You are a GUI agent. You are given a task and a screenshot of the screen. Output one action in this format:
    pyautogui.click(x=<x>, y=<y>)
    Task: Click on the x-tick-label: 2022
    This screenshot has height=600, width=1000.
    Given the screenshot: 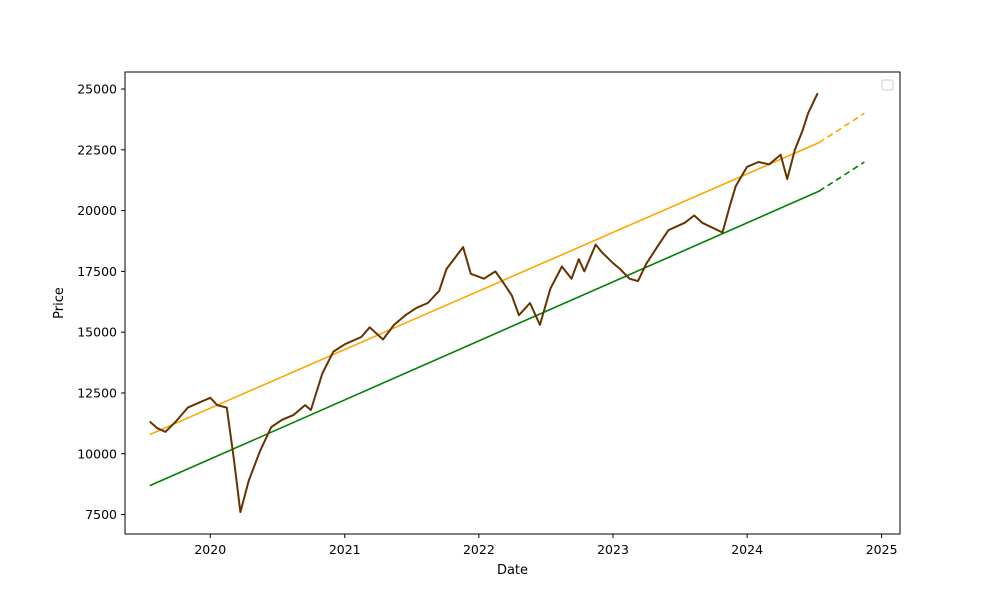 What is the action you would take?
    pyautogui.click(x=479, y=549)
    